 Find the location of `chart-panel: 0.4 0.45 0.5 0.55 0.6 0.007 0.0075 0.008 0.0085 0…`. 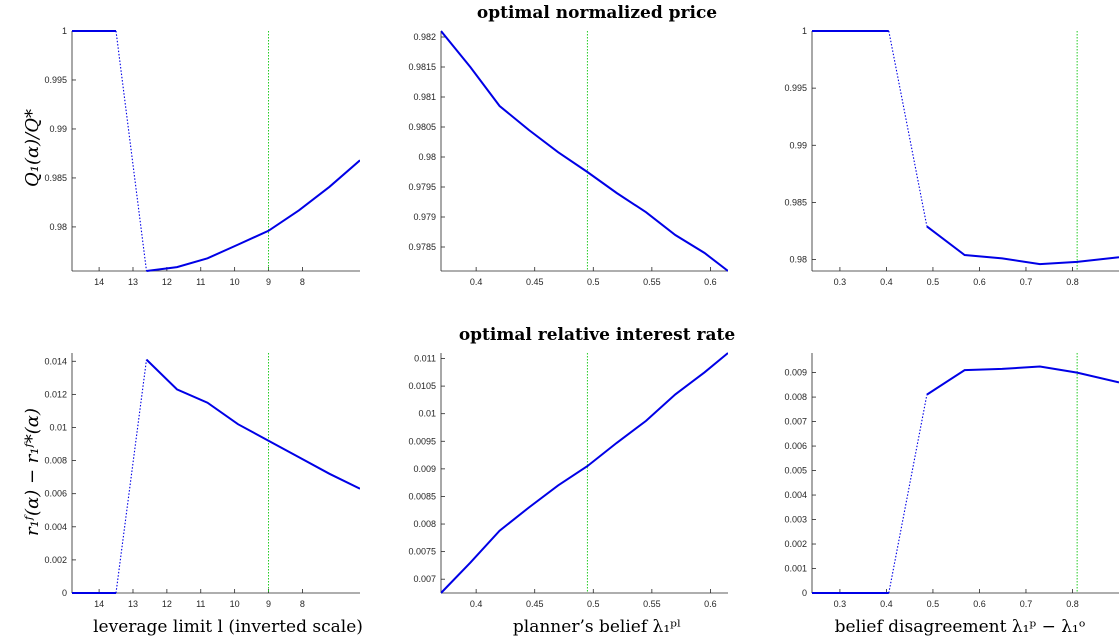

chart-panel: 0.4 0.45 0.5 0.55 0.6 0.007 0.0075 0.008 0.0085 0… is located at coordinates (568, 480).